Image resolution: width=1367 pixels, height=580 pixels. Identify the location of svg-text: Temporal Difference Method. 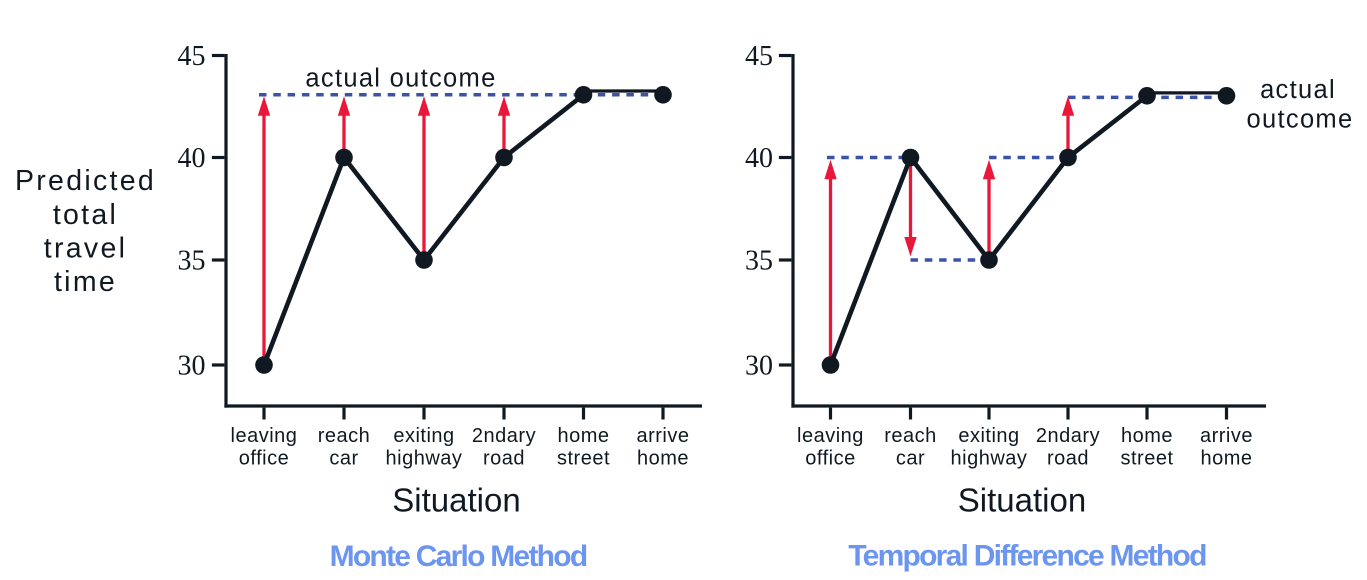
(1027, 556).